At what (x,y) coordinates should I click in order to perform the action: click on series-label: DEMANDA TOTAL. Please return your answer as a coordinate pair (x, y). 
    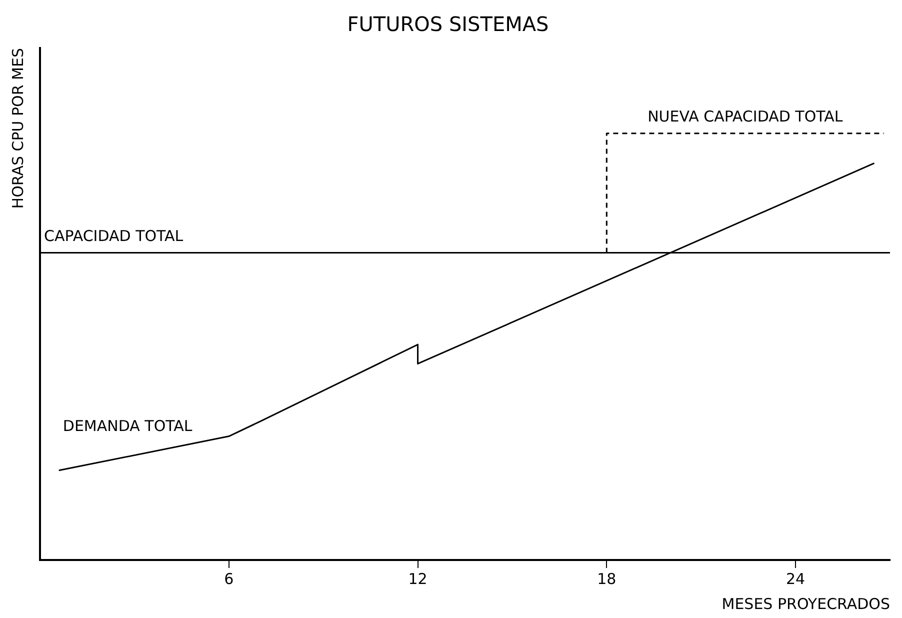
    Looking at the image, I should click on (127, 426).